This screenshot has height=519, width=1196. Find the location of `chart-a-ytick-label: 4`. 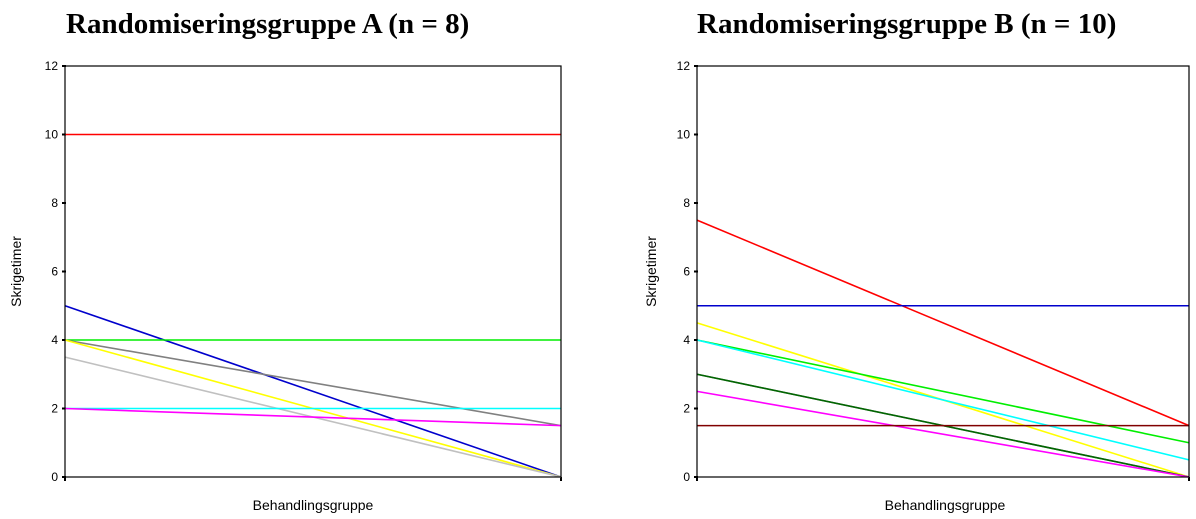

chart-a-ytick-label: 4 is located at coordinates (54, 340).